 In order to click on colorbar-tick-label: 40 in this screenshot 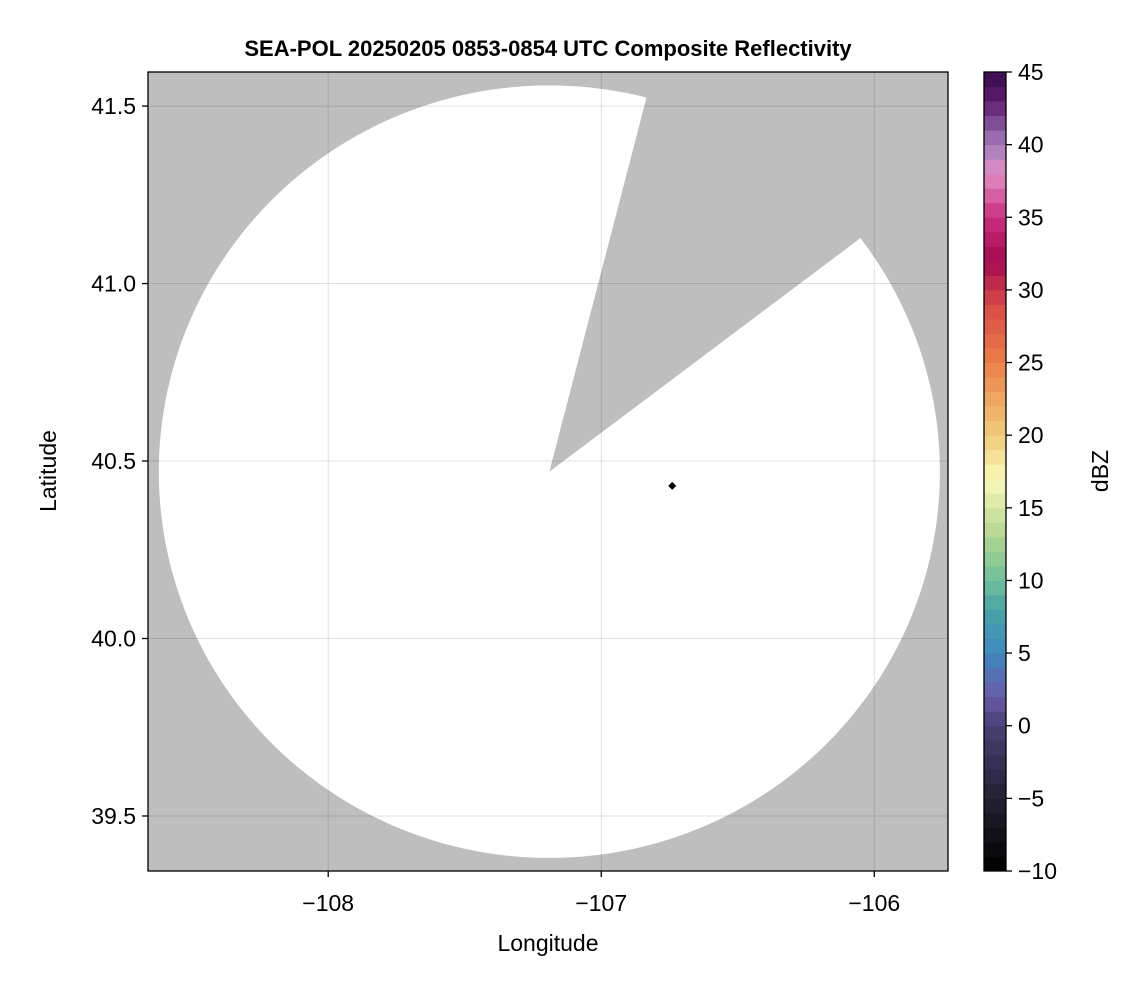, I will do `click(1031, 145)`.